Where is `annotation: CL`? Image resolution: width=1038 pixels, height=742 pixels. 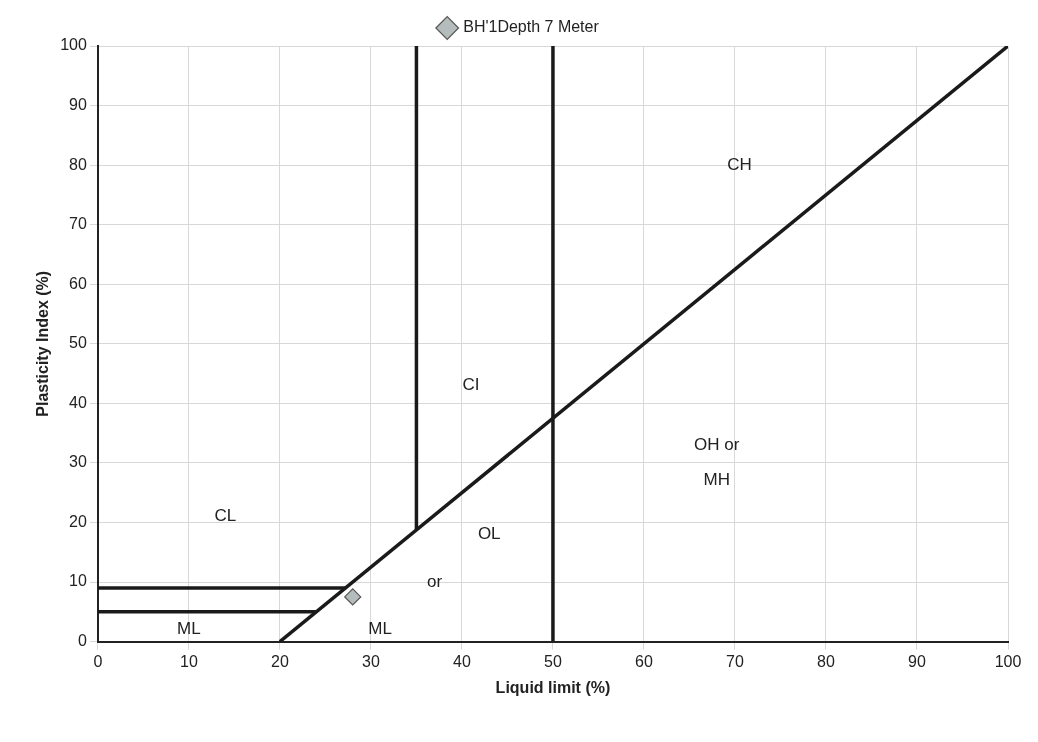
annotation: CL is located at coordinates (225, 516).